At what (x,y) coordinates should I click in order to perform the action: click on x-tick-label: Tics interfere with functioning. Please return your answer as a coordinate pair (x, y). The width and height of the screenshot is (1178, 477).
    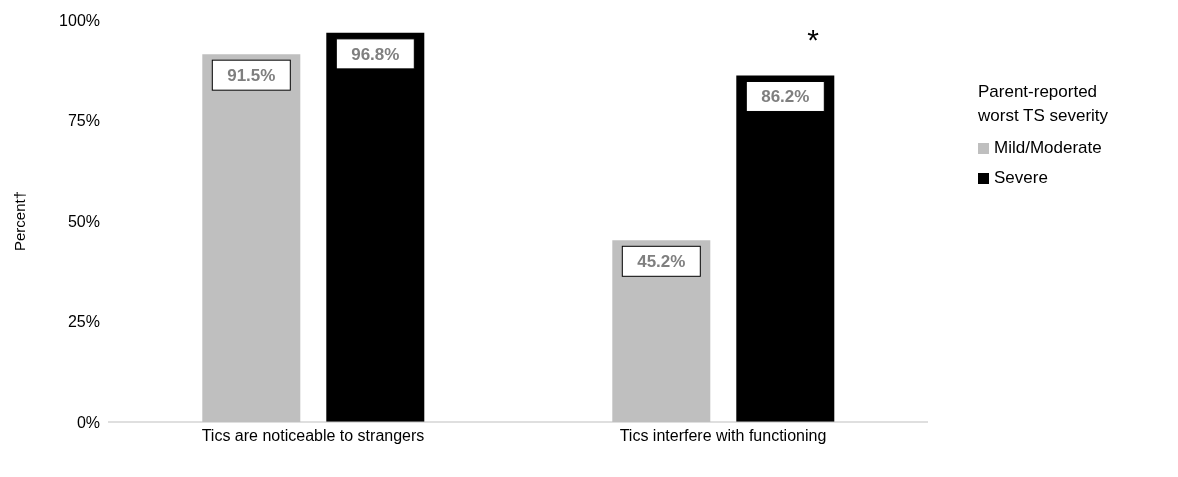
    Looking at the image, I should click on (723, 436).